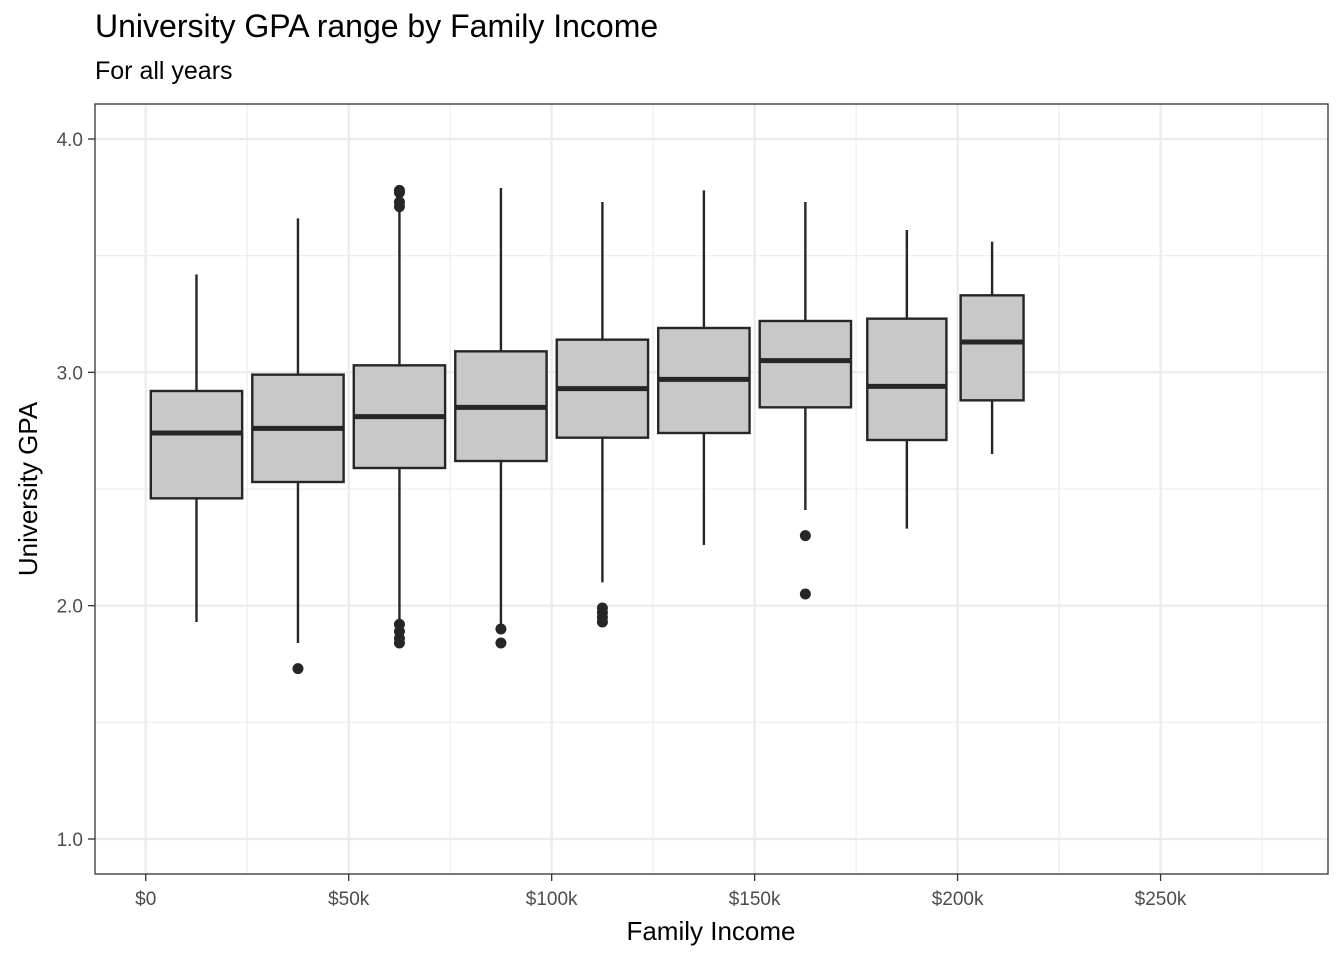 This screenshot has width=1344, height=960. What do you see at coordinates (28, 488) in the screenshot?
I see `y-axis-title: University GPA` at bounding box center [28, 488].